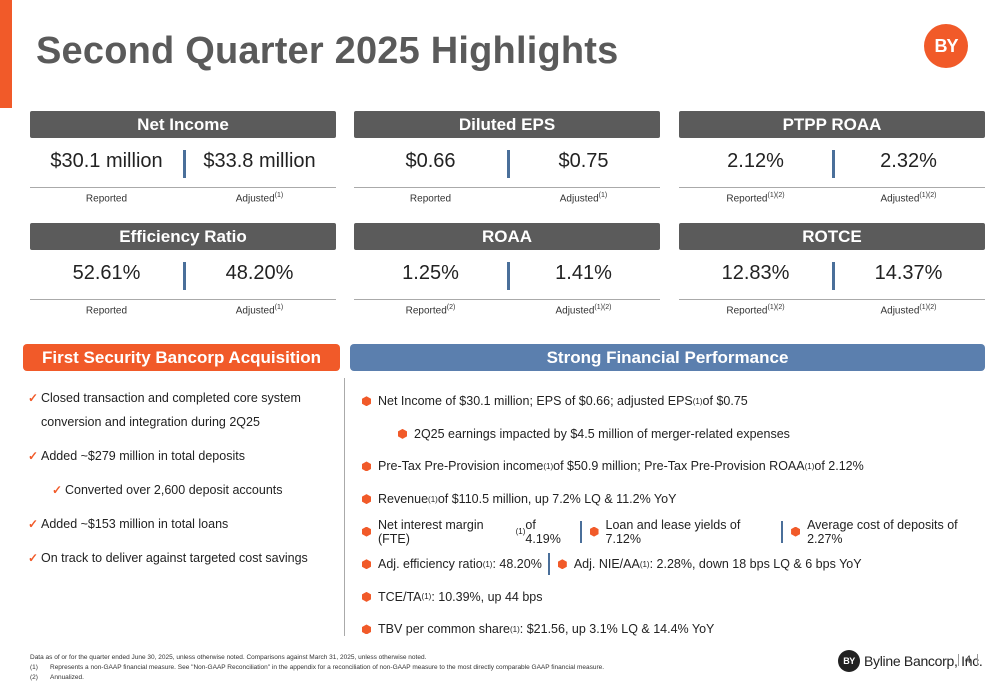 This screenshot has width=1000, height=685. Describe the element at coordinates (946, 46) in the screenshot. I see `byline-logo: BY` at that location.